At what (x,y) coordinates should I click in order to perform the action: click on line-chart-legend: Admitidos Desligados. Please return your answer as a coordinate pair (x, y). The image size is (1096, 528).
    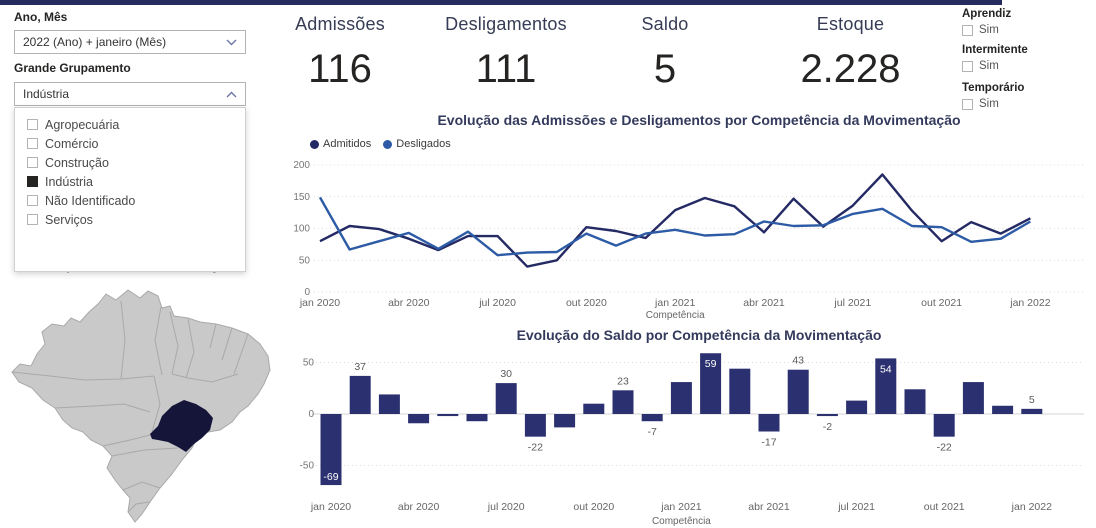
    Looking at the image, I should click on (380, 144).